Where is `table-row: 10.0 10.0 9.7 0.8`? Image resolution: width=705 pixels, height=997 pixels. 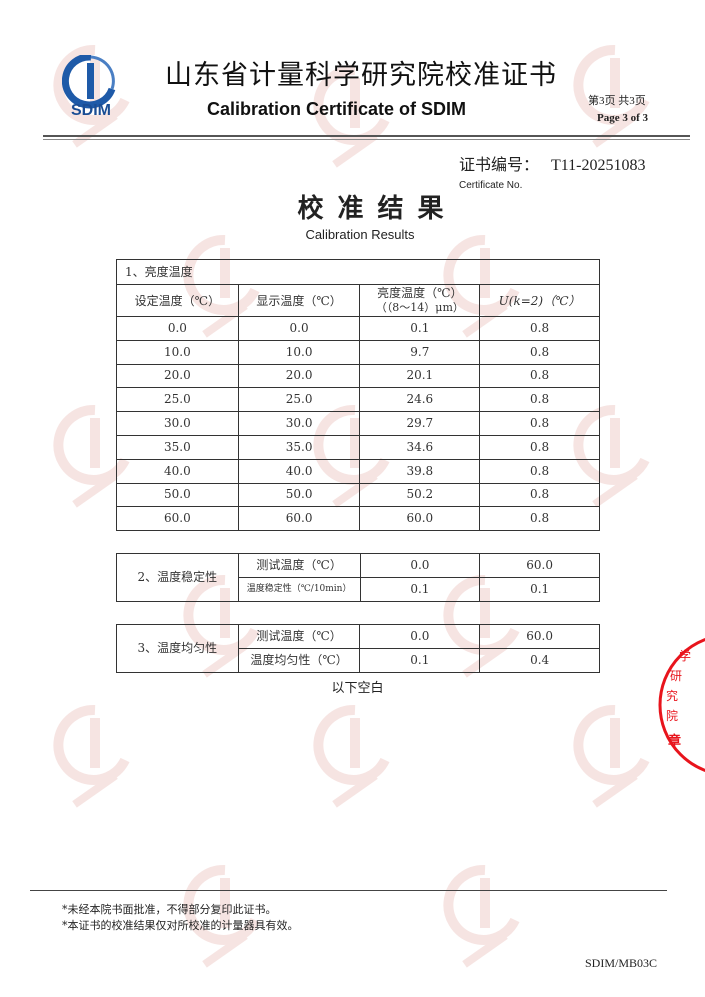
table-row: 10.0 10.0 9.7 0.8 is located at coordinates (358, 352).